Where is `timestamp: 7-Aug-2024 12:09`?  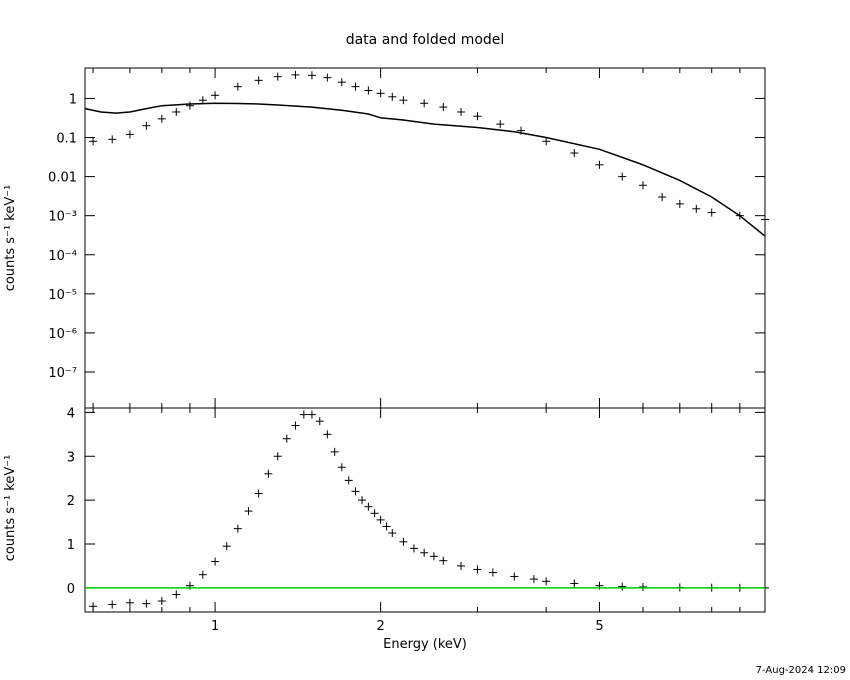
timestamp: 7-Aug-2024 12:09 is located at coordinates (801, 670).